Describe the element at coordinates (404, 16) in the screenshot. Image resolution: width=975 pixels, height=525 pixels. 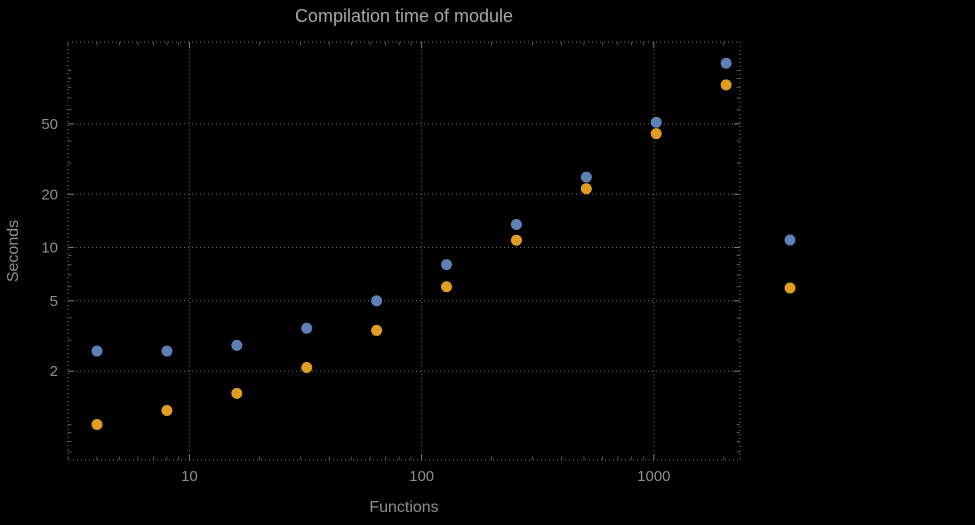
I see `chart-title: Compilation time of module` at that location.